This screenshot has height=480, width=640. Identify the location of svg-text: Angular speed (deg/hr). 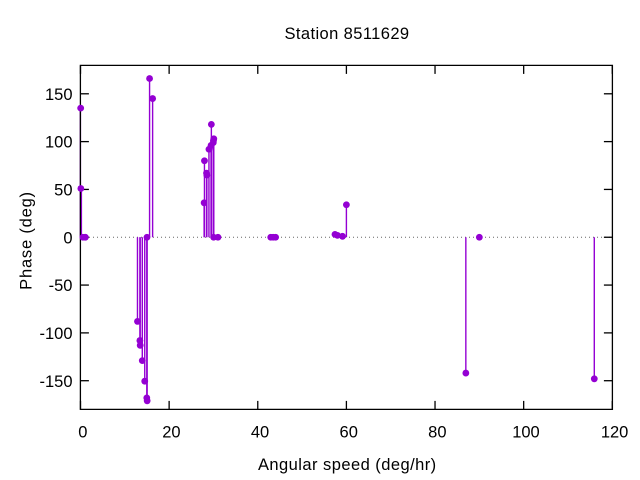
(347, 465).